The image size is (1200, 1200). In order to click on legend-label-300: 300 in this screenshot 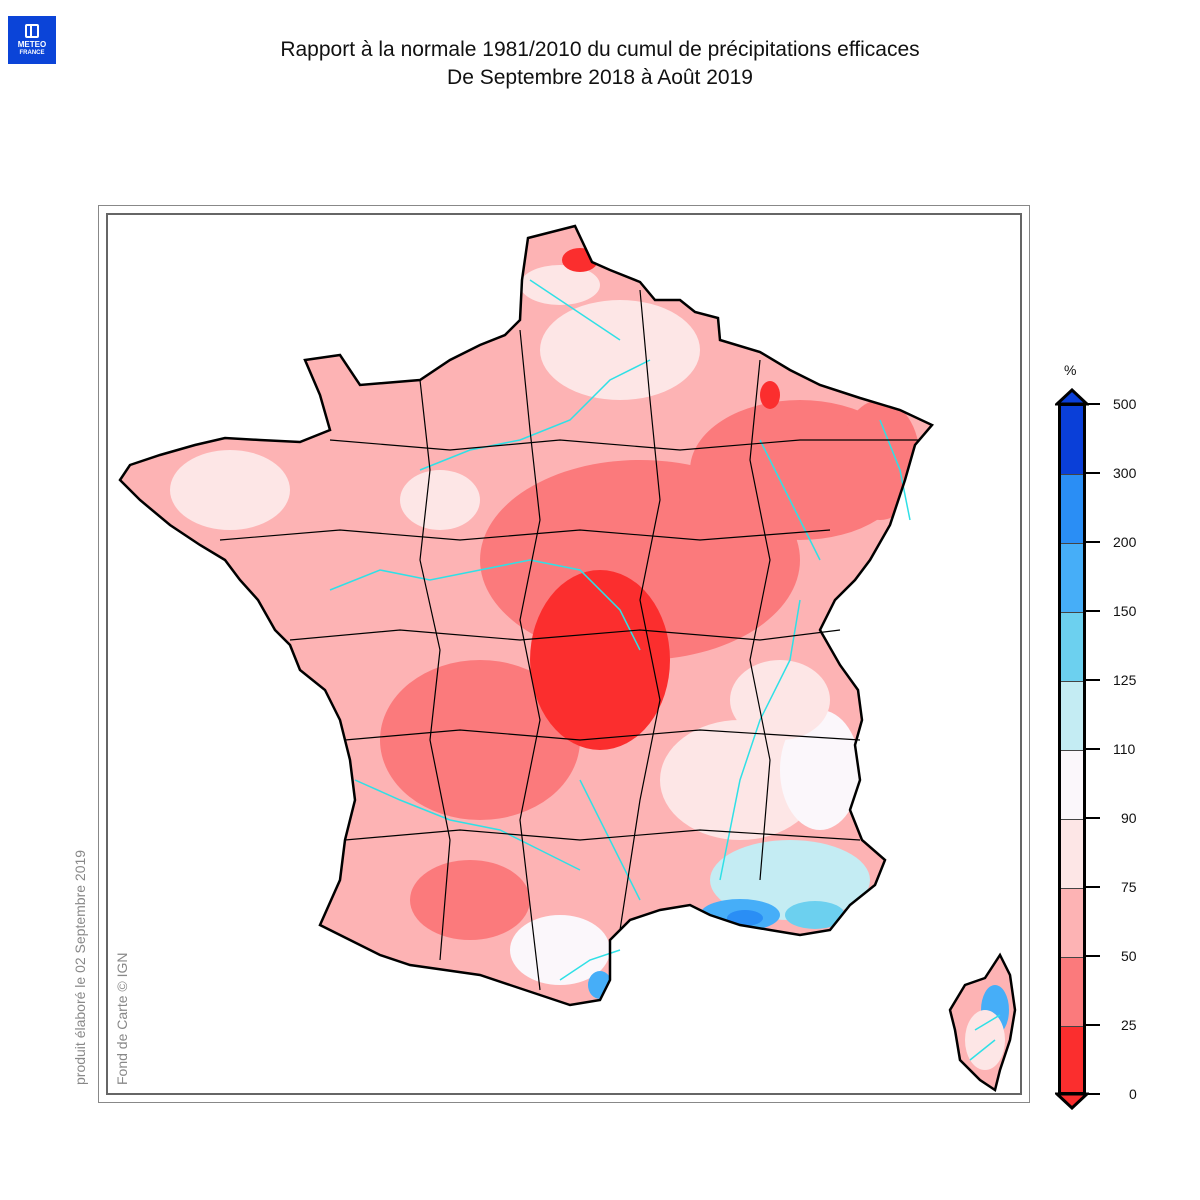, I will do `click(1125, 473)`.